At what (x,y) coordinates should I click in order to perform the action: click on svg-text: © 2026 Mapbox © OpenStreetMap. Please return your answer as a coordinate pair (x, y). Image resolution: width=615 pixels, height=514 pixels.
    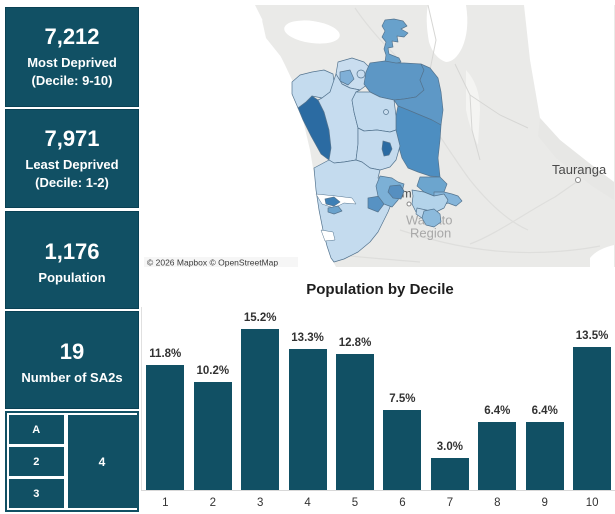
    Looking at the image, I should click on (212, 263).